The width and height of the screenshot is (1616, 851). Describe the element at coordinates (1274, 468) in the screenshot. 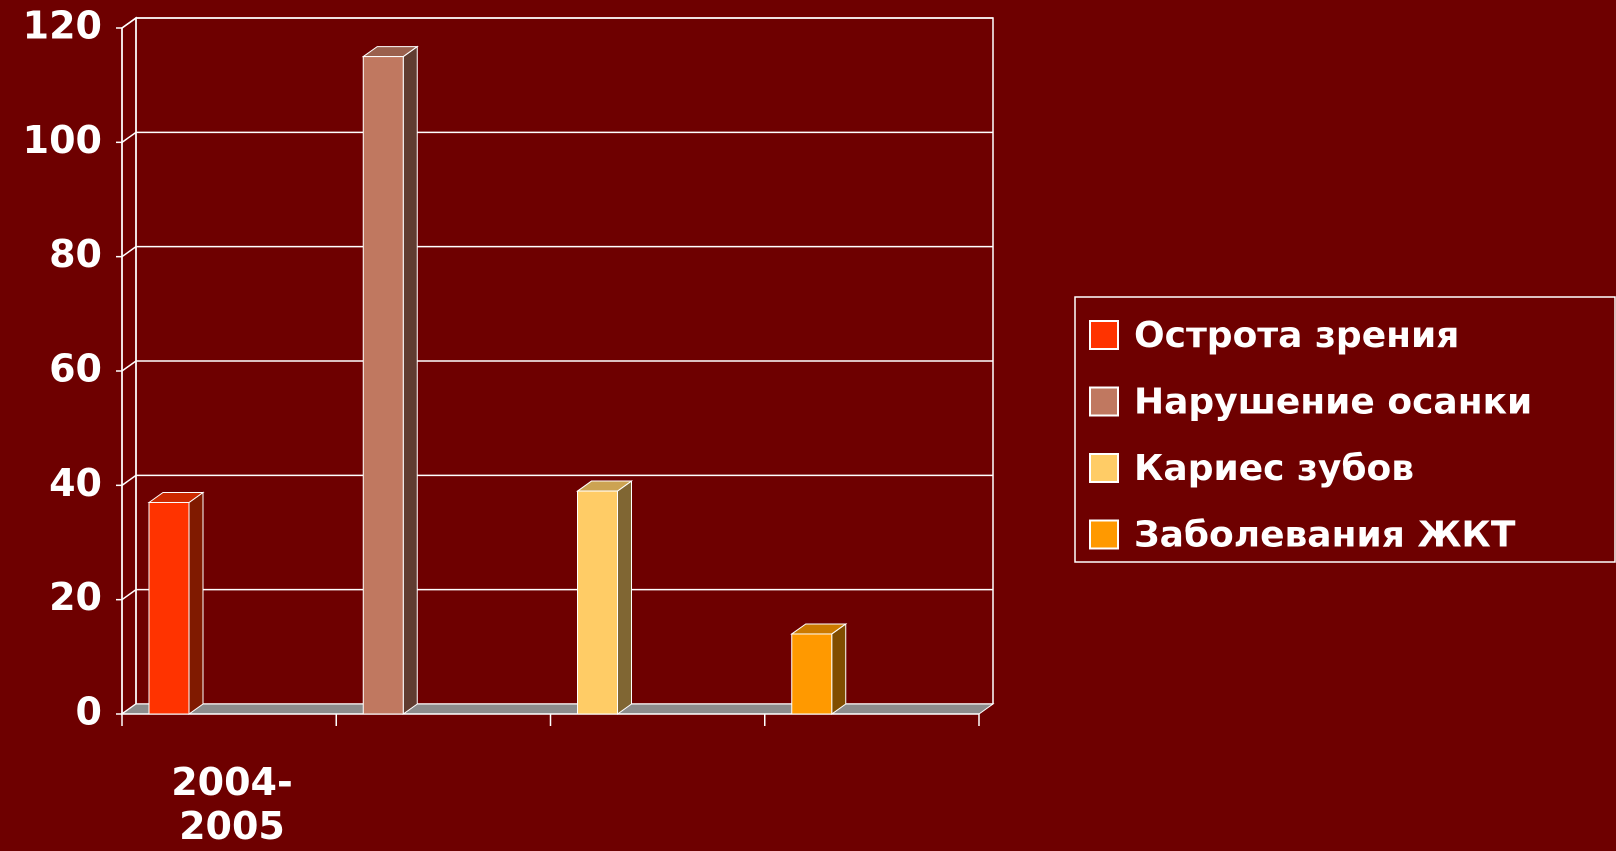

I see `legend-label: Кариес зубов` at that location.